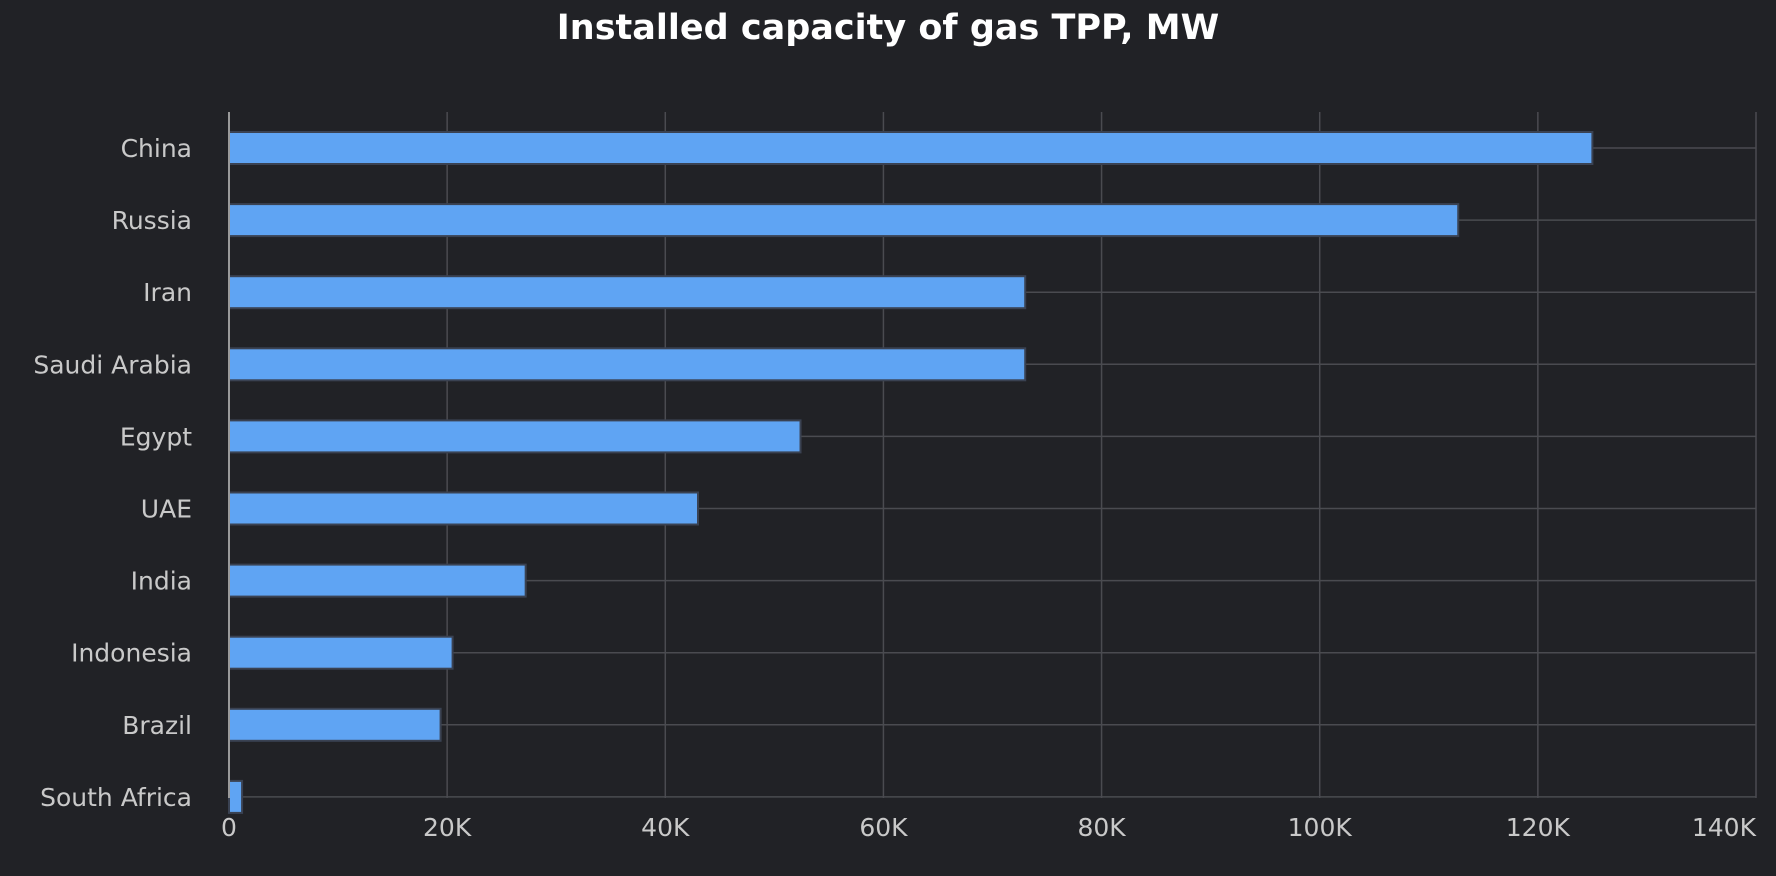 The height and width of the screenshot is (876, 1776). What do you see at coordinates (116, 797) in the screenshot?
I see `category-label: South Africa` at bounding box center [116, 797].